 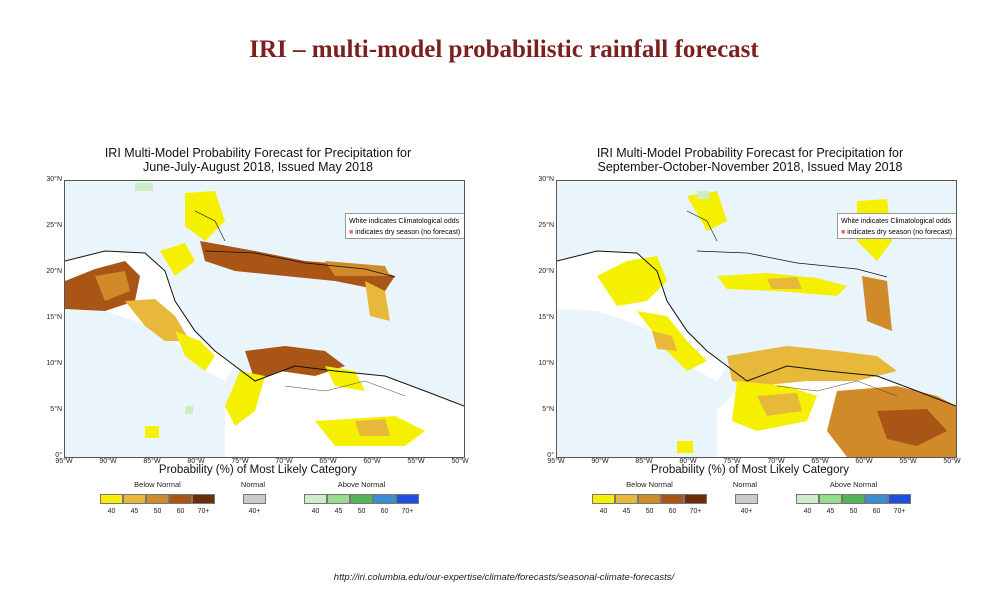 What do you see at coordinates (546, 363) in the screenshot?
I see `lat-label: 10°N` at bounding box center [546, 363].